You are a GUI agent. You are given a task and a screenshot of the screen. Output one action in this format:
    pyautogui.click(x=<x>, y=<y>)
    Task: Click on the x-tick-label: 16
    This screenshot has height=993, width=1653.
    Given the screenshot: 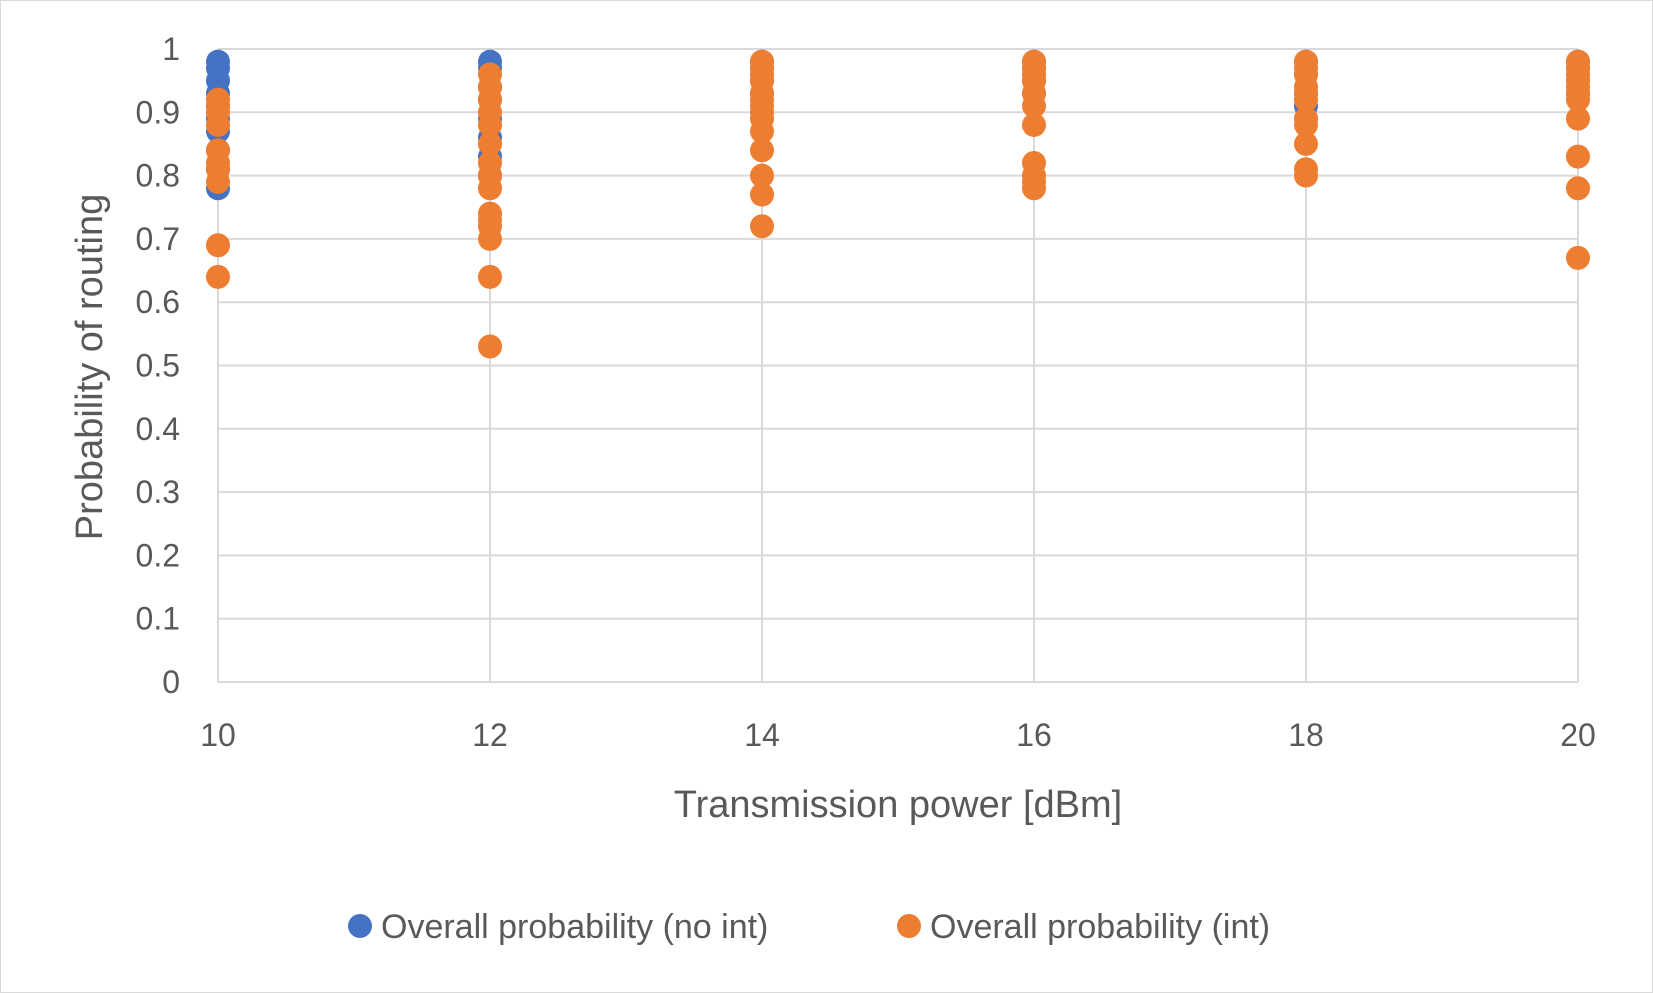 What is the action you would take?
    pyautogui.click(x=1034, y=735)
    